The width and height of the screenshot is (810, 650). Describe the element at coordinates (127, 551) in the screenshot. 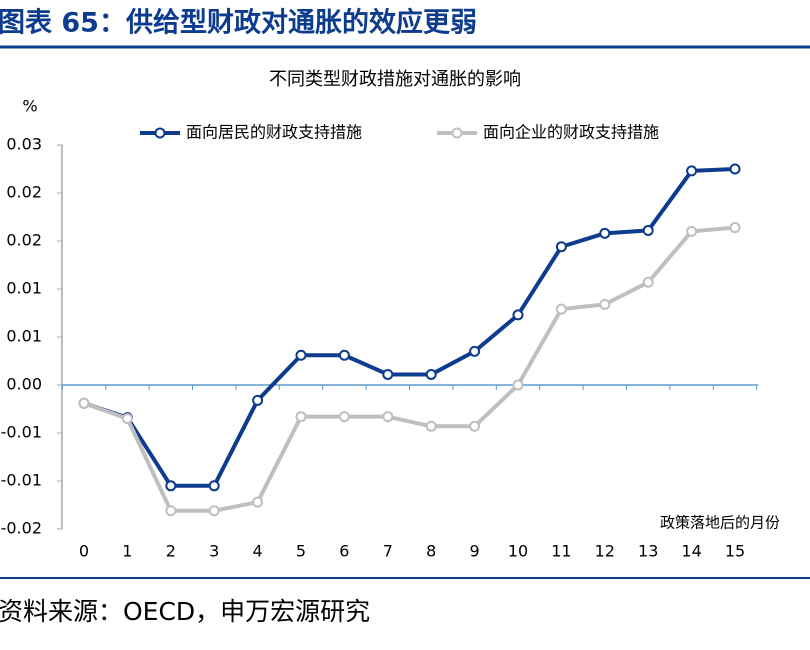

I see `x-tick-label: 1` at that location.